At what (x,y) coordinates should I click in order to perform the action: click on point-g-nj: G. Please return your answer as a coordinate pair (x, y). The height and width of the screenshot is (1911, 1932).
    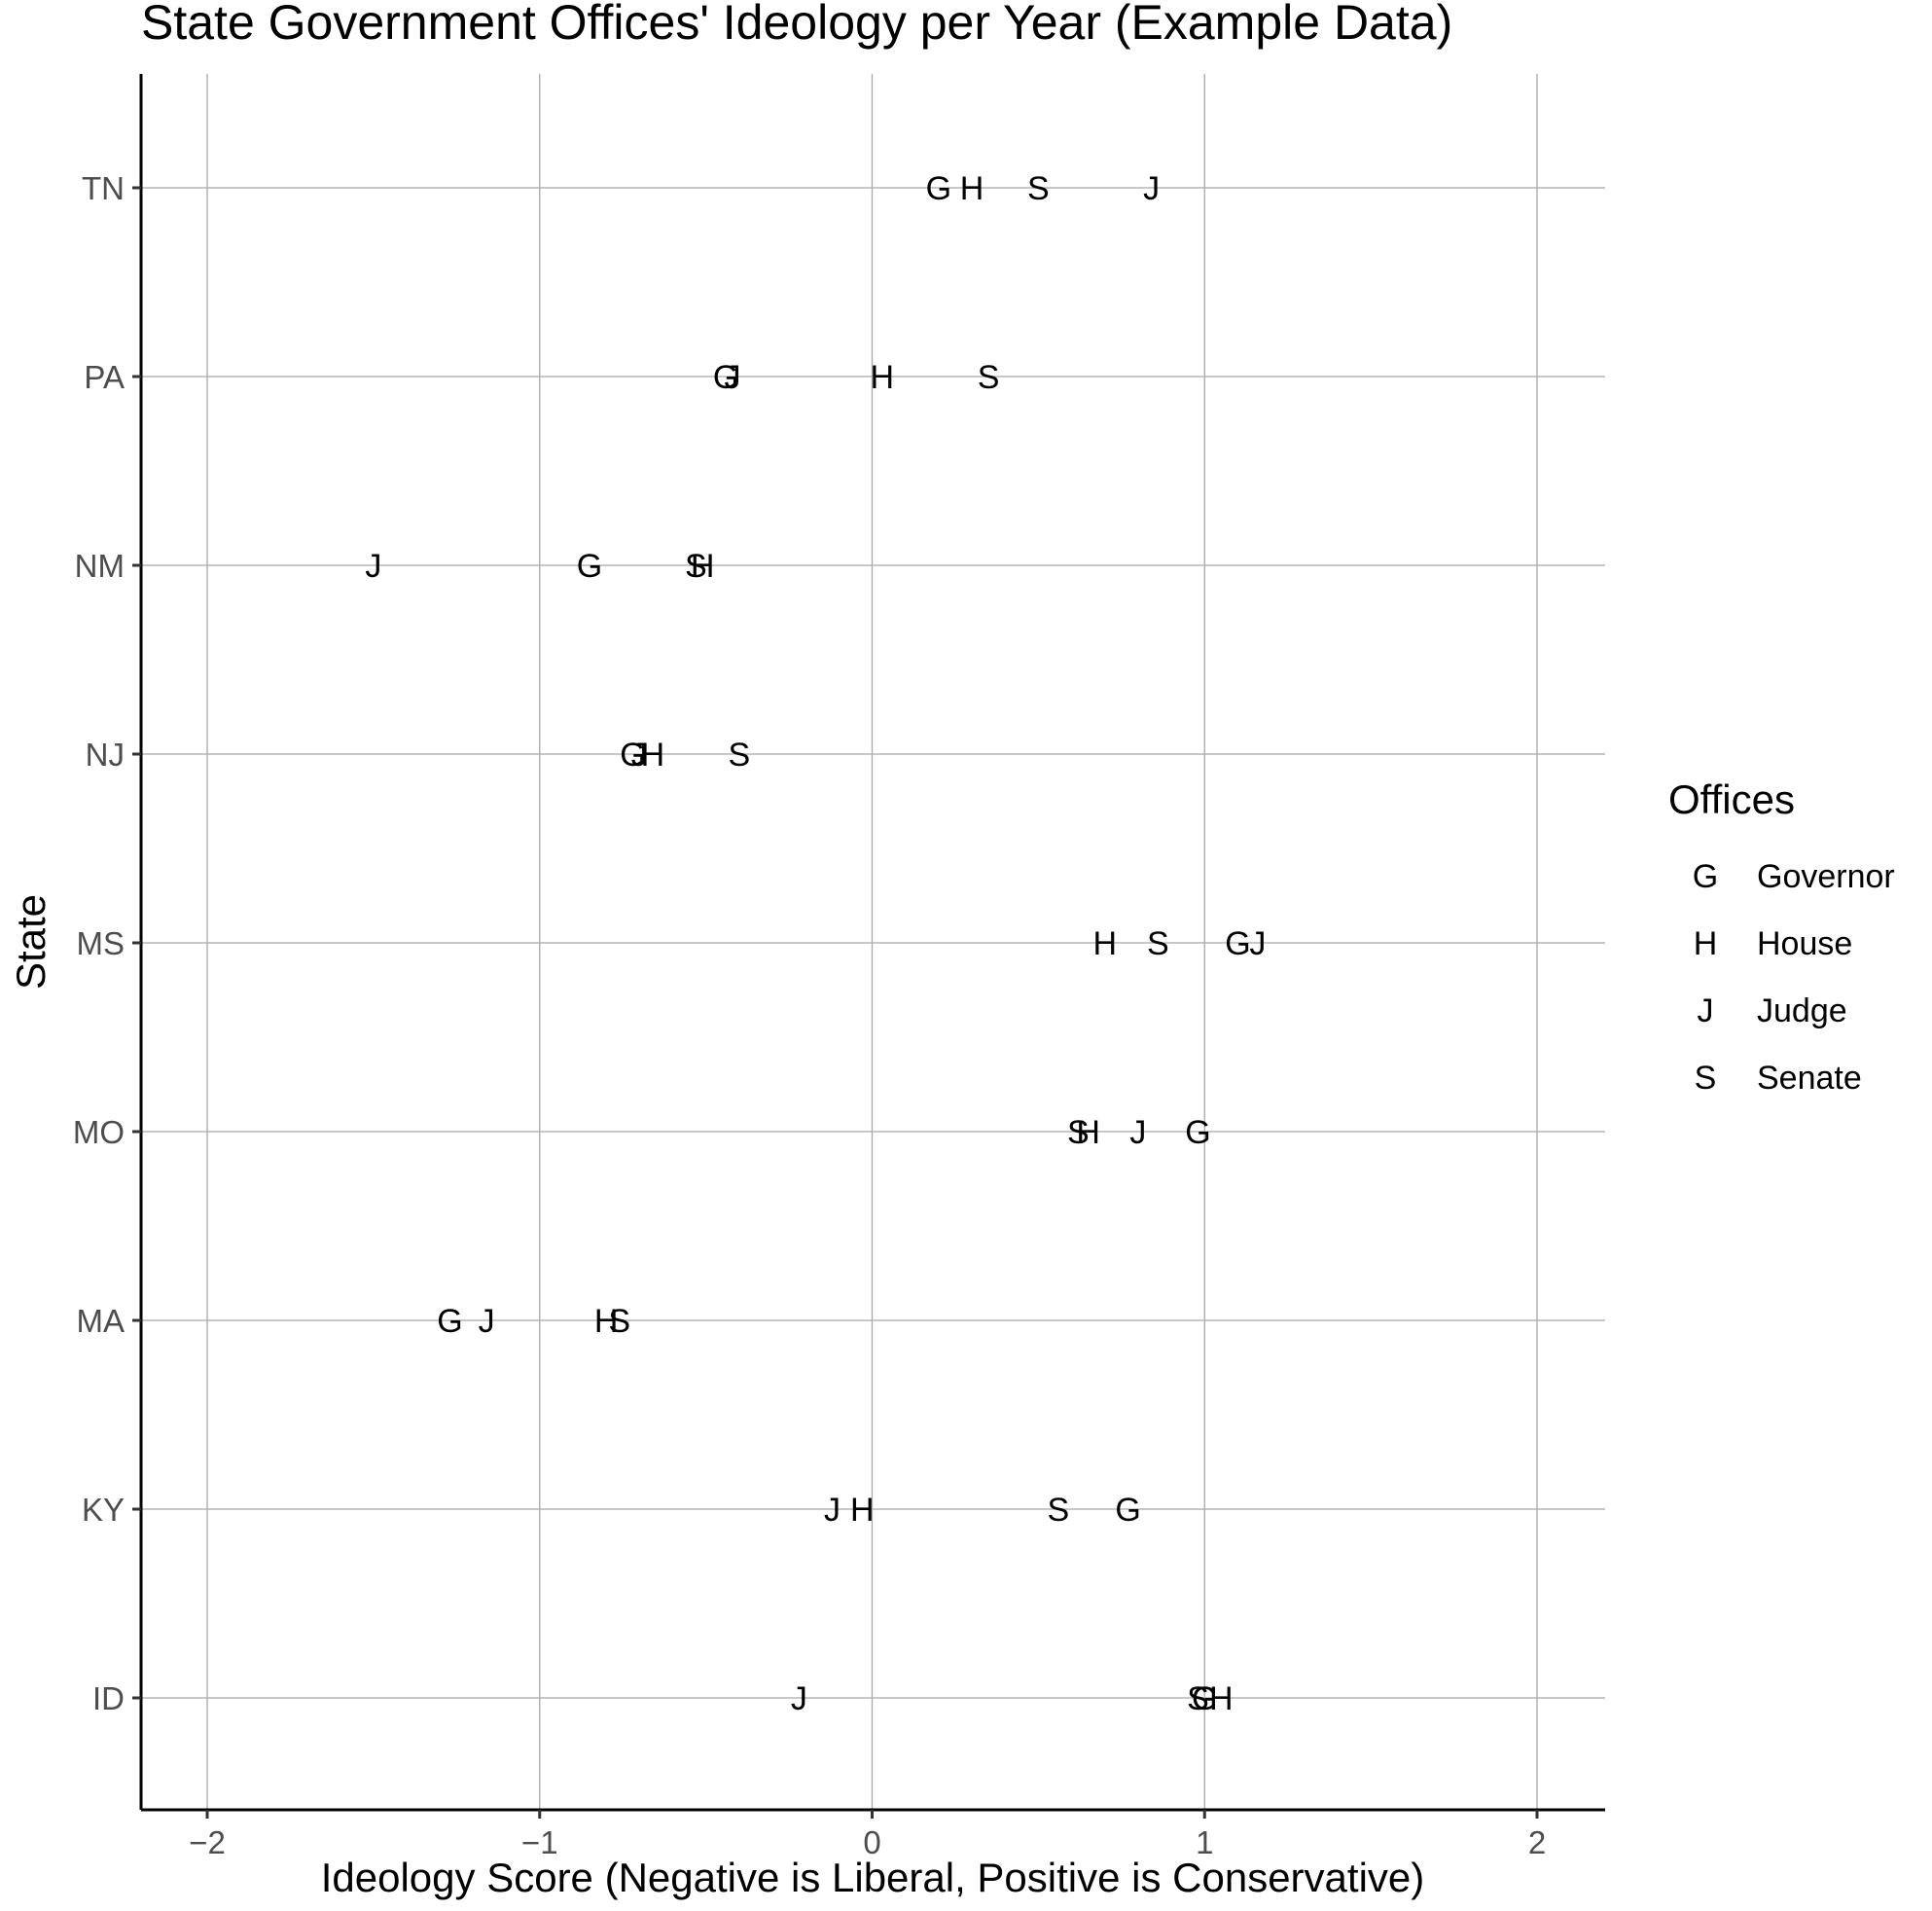
    Looking at the image, I should click on (632, 755).